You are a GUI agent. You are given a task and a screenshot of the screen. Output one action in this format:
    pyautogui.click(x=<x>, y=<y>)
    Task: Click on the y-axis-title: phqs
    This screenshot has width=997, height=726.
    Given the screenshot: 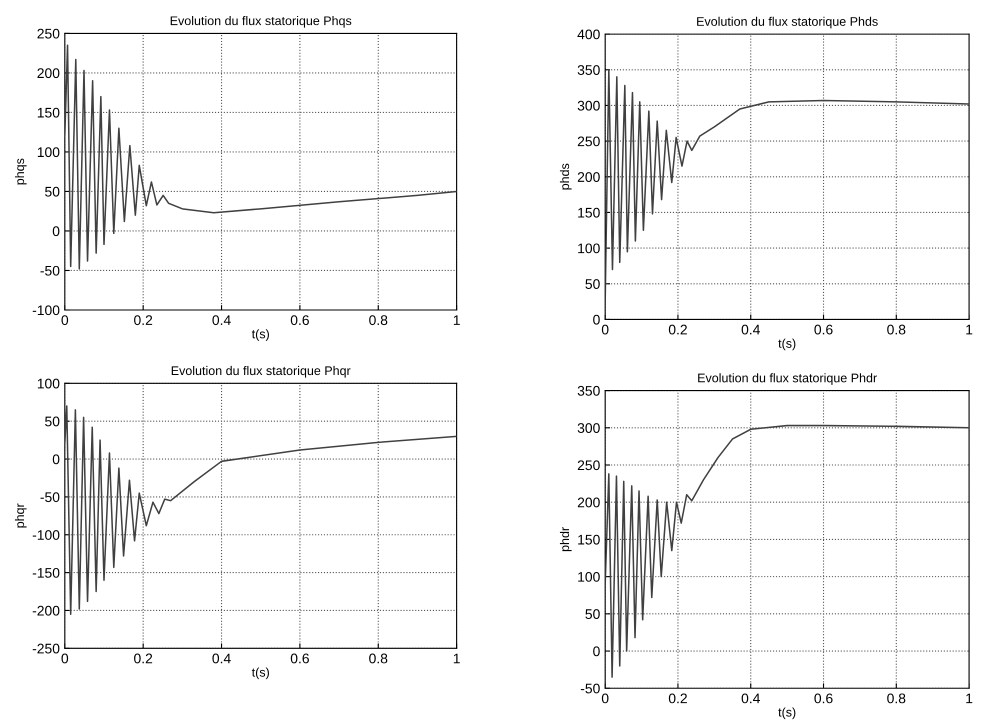 What is the action you would take?
    pyautogui.click(x=20, y=171)
    